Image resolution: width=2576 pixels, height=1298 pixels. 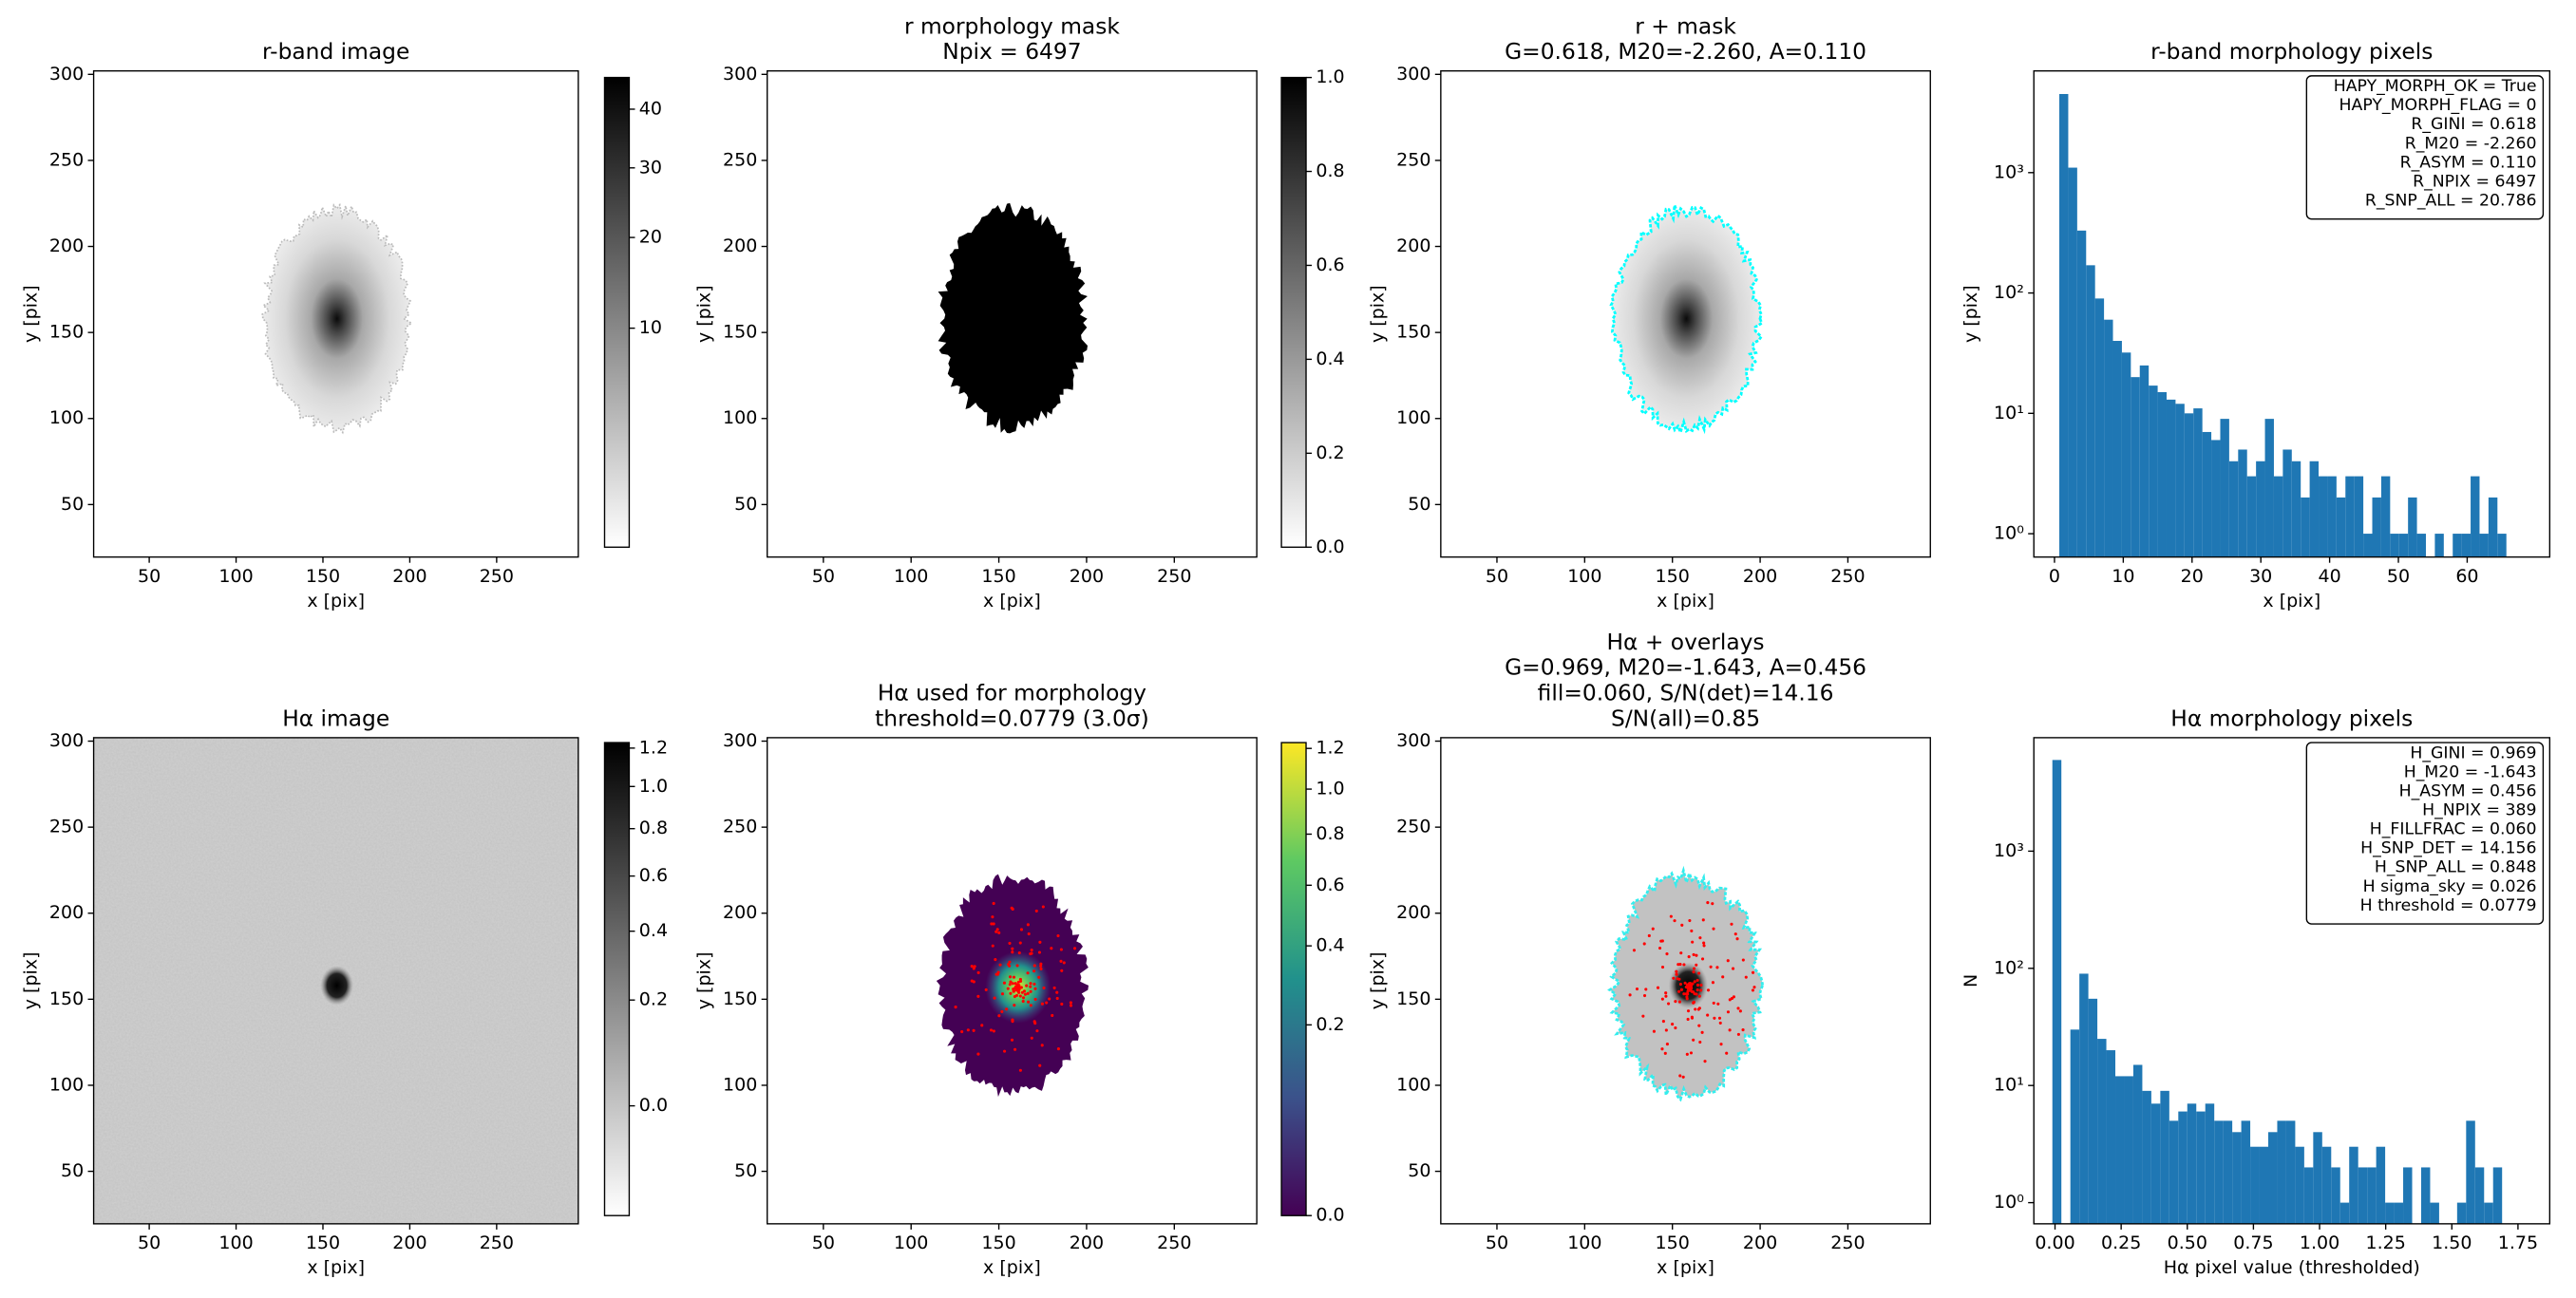 What do you see at coordinates (1013, 318) in the screenshot?
I see `mask-image` at bounding box center [1013, 318].